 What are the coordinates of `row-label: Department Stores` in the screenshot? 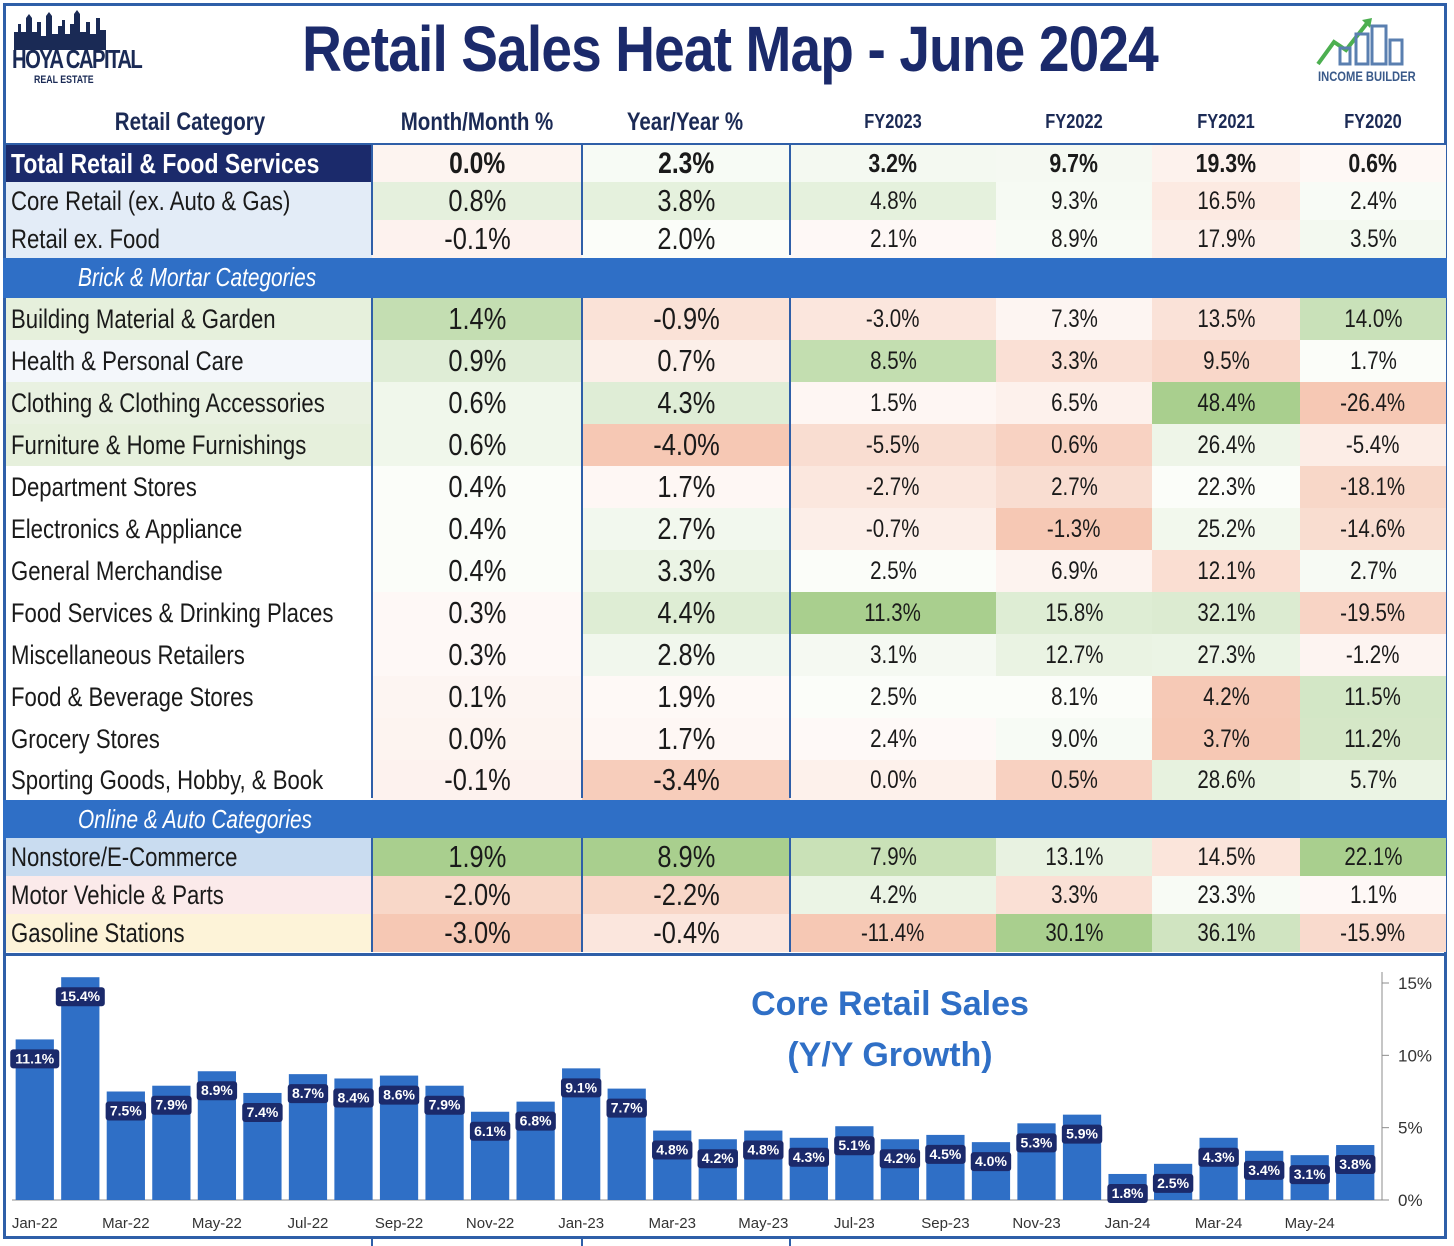 It's located at (189, 487).